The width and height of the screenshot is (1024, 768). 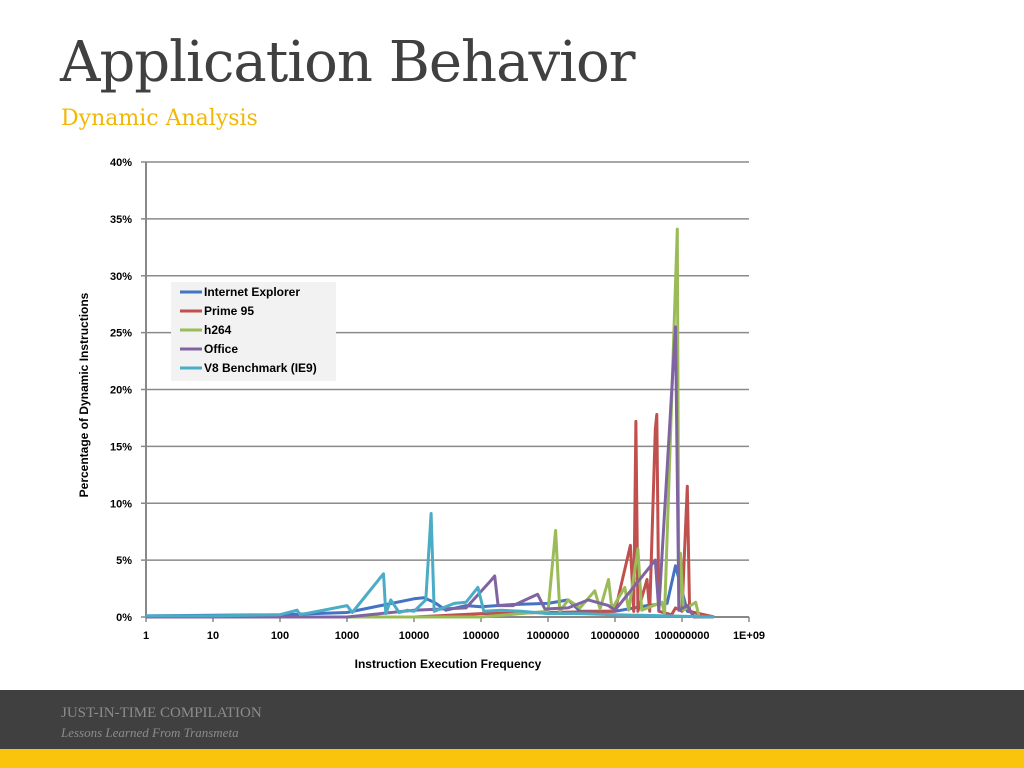 I want to click on footer-subtitle: Lessons Learned From Transmeta, so click(x=150, y=732).